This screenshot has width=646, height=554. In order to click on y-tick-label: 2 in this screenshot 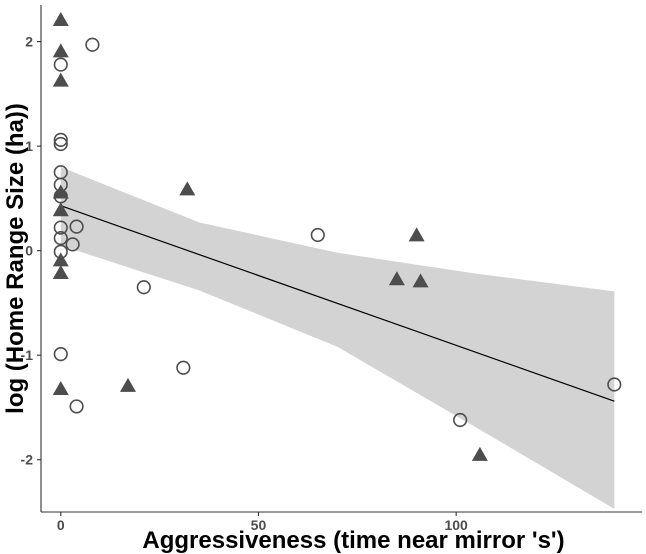, I will do `click(29, 42)`.